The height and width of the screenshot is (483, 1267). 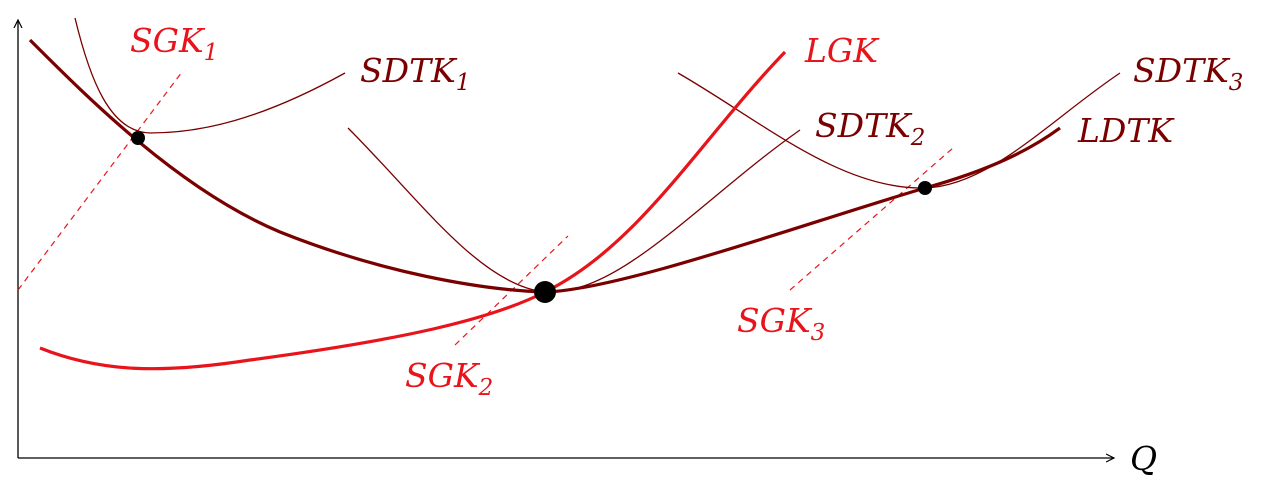 I want to click on label: SGK3, so click(x=781, y=323).